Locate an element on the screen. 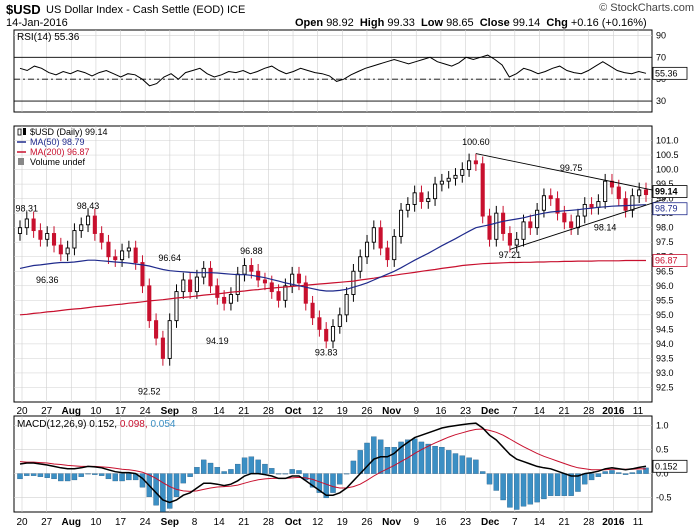  price-last-value: 96.87 is located at coordinates (666, 261).